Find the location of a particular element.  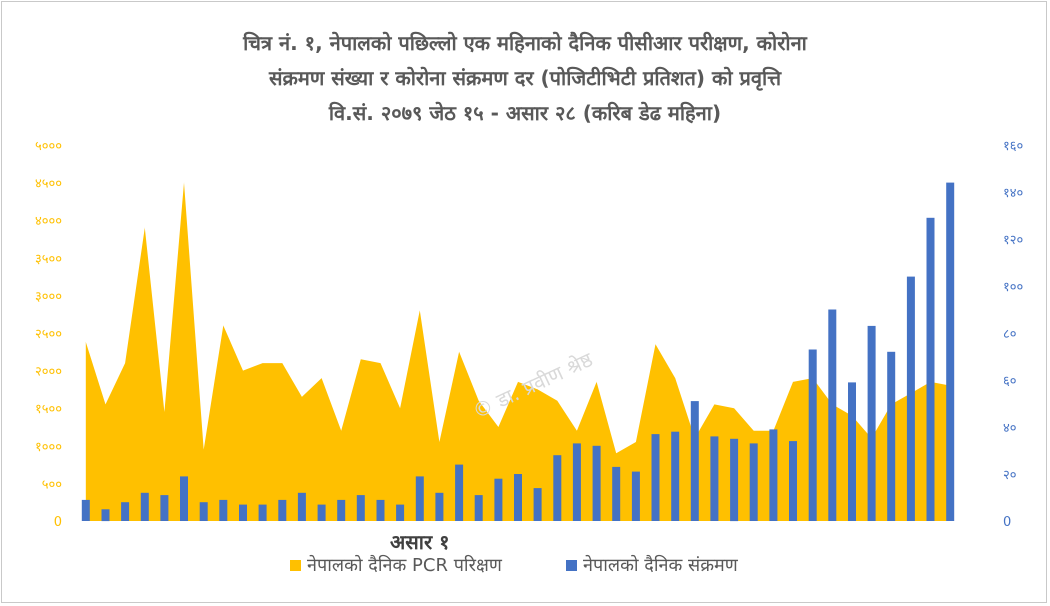

left-axis-tick-label: ३००० is located at coordinates (48, 296).